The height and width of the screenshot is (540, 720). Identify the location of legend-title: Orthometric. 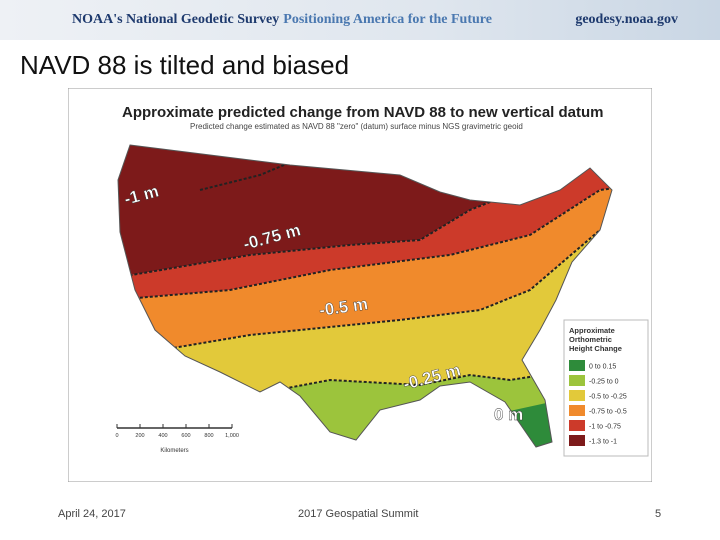
(590, 339).